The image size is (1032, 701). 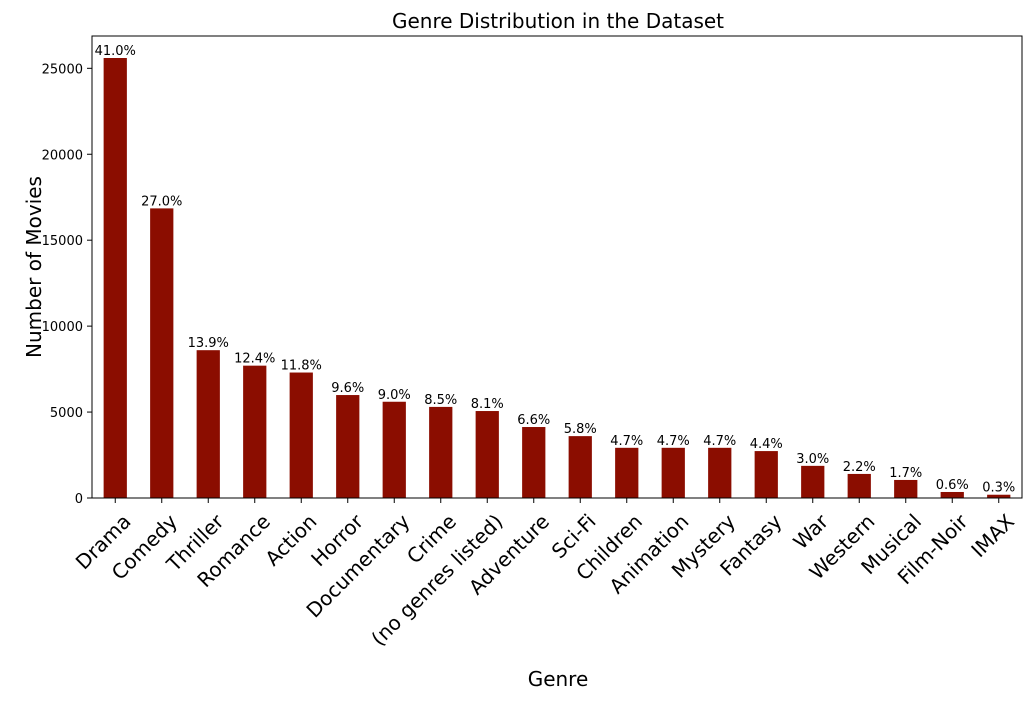 I want to click on data-label-3: 12.4%, so click(x=254, y=359).